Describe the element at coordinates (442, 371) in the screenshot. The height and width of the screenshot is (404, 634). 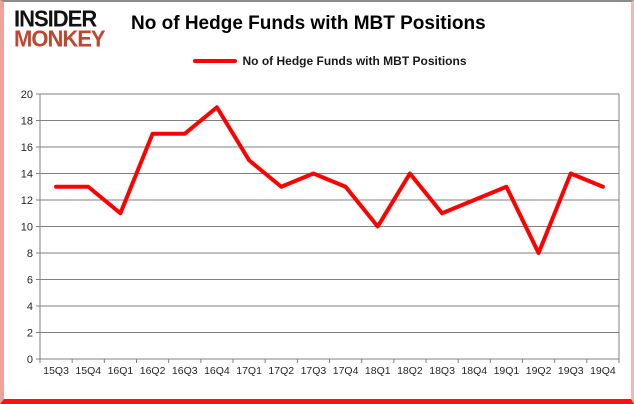
I see `x-tick-label: 18Q3` at that location.